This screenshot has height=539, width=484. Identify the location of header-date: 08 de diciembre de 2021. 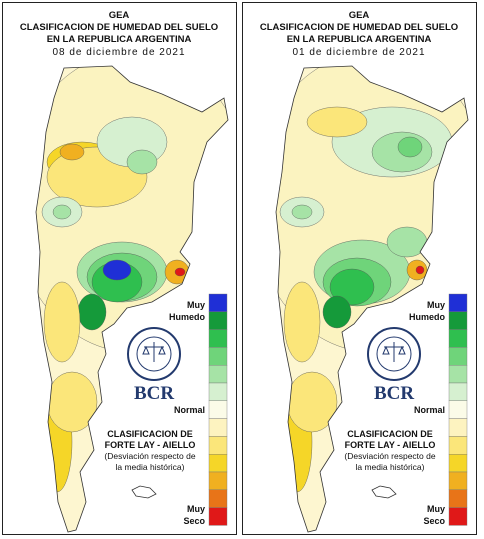
(118, 52).